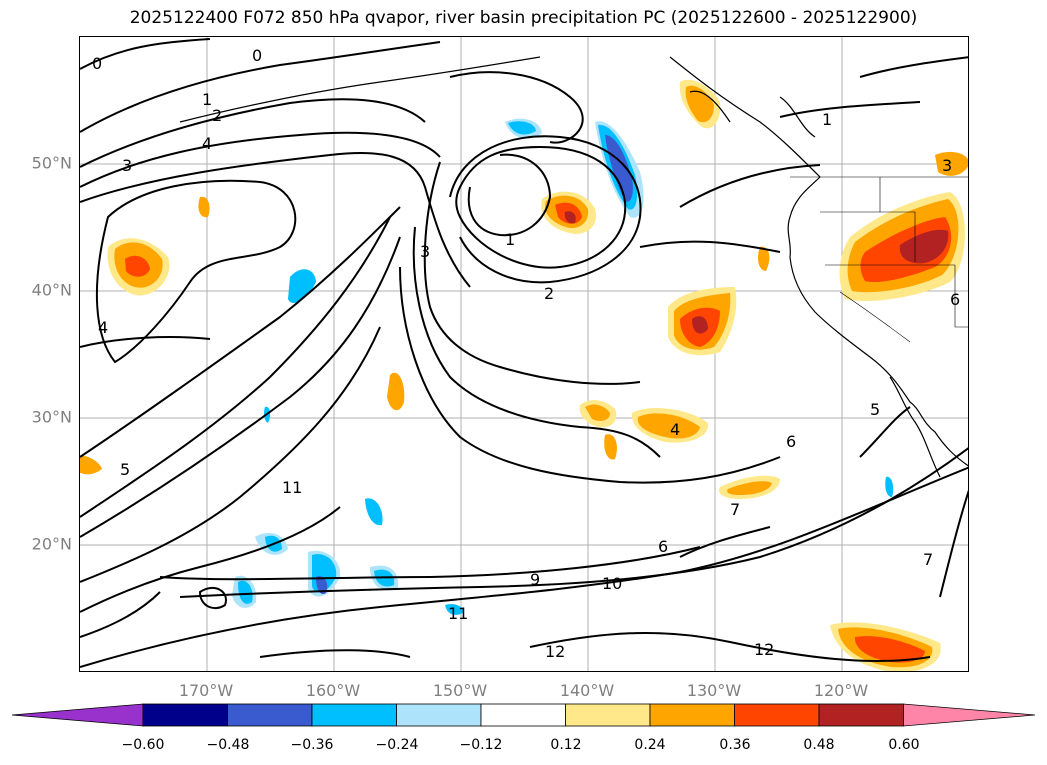 The image size is (1047, 765). I want to click on lat-label-20n: 20°N, so click(51, 544).